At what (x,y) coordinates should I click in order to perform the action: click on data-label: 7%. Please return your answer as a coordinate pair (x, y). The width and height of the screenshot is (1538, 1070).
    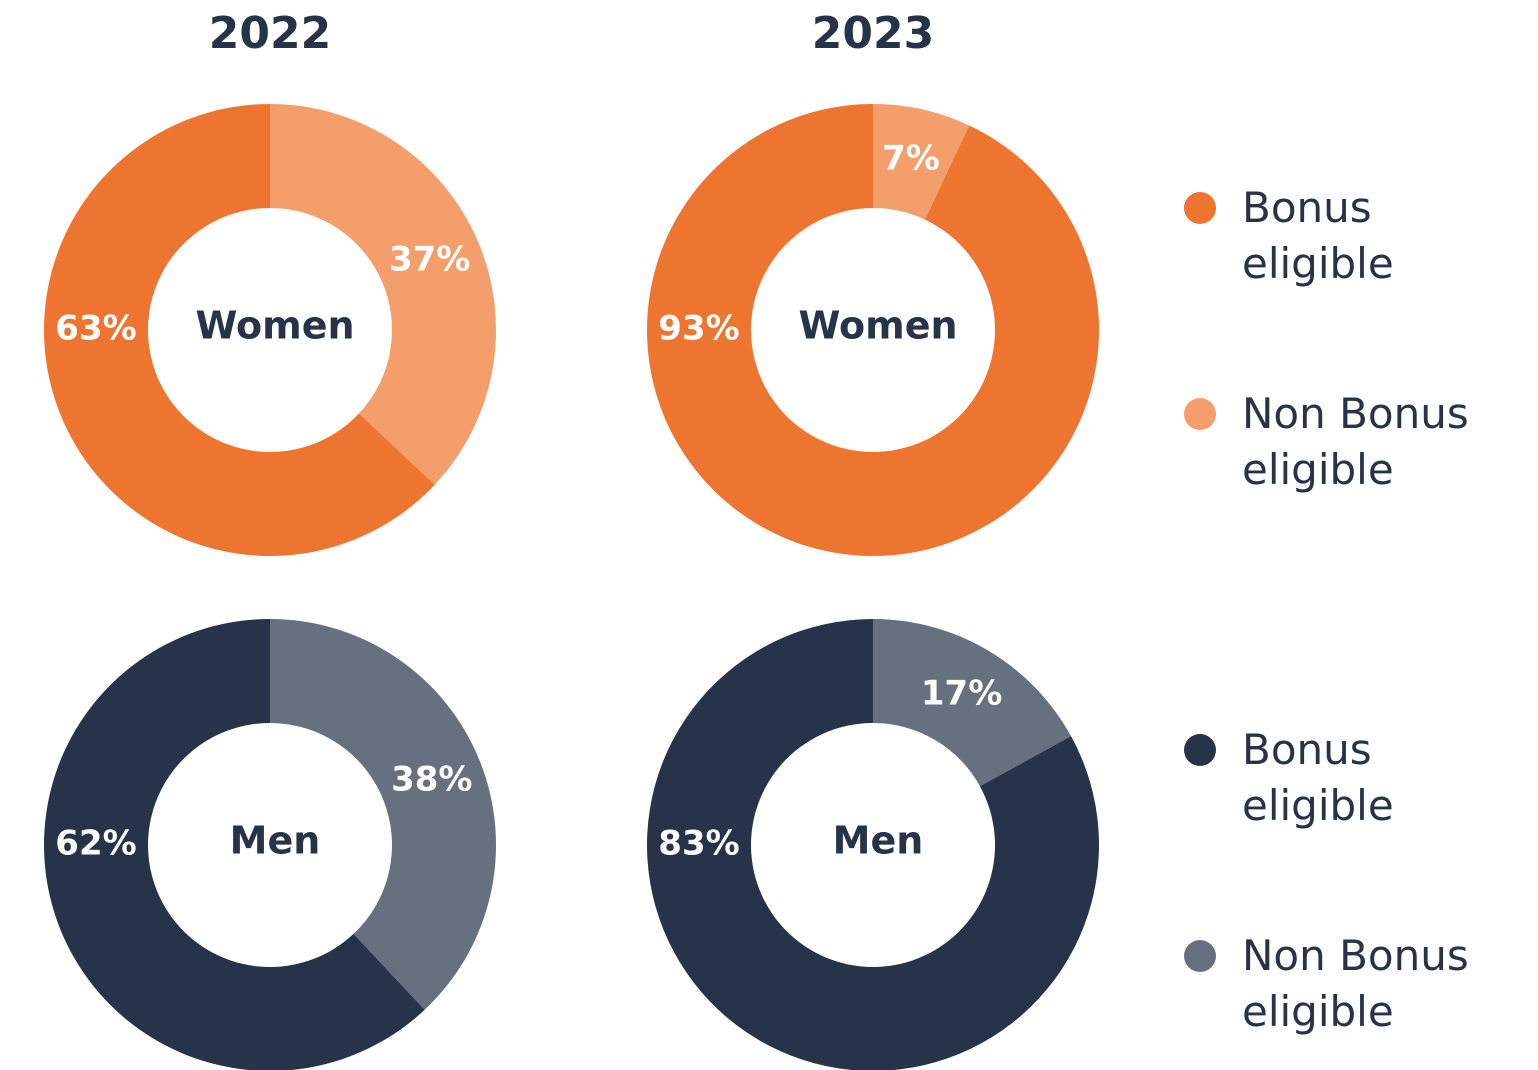
    Looking at the image, I should click on (911, 159).